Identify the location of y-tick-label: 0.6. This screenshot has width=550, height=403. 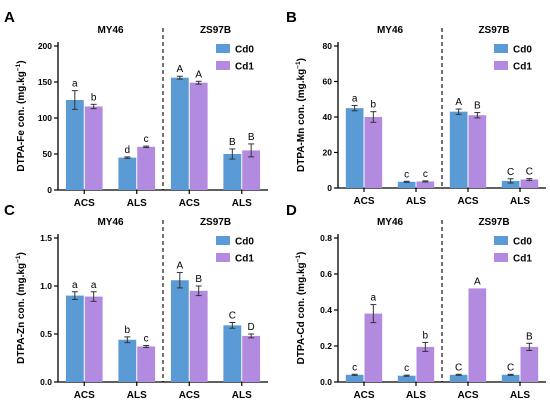
(326, 274).